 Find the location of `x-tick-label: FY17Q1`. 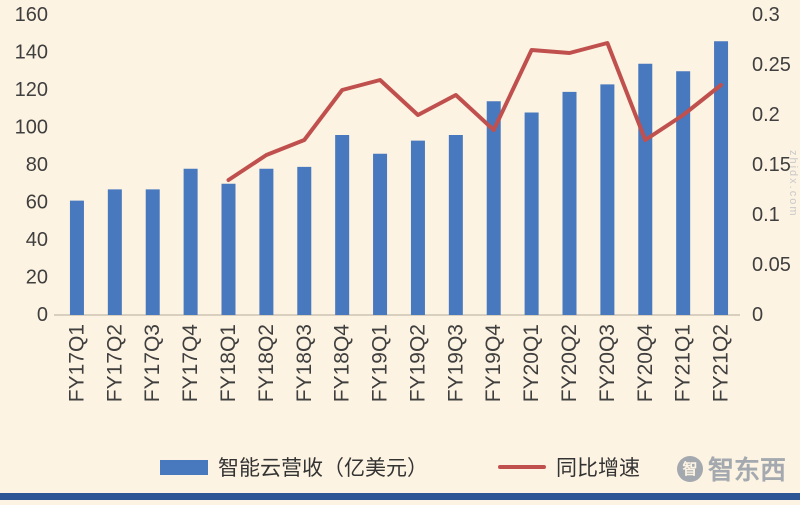

x-tick-label: FY17Q1 is located at coordinates (76, 363).